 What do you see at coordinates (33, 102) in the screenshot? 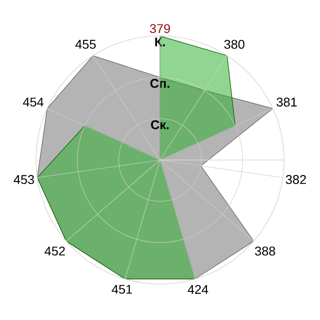
I see `spoke-label: 454` at bounding box center [33, 102].